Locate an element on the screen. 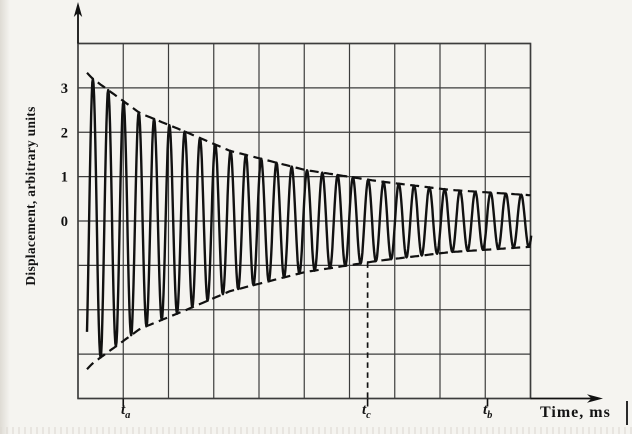 This screenshot has width=632, height=434. scan-edge-shadow is located at coordinates (5, 217).